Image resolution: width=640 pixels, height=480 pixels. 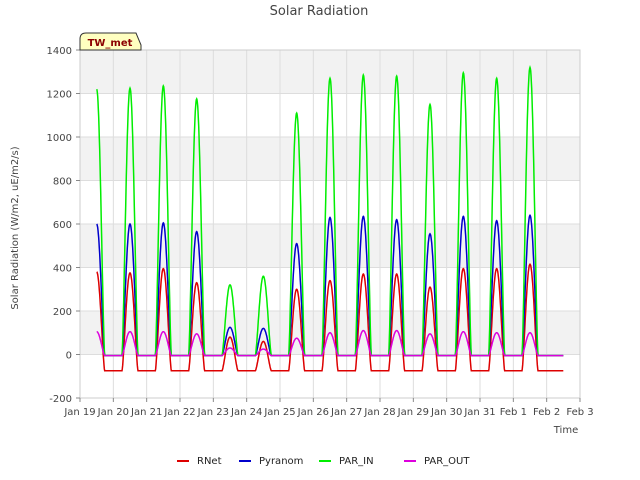 I want to click on legend-label: PAR_IN, so click(x=356, y=461).